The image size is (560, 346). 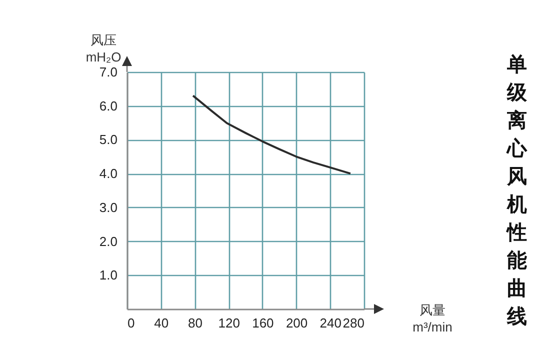 I want to click on y-axis-title: 风压 mH₂O, so click(x=104, y=48).